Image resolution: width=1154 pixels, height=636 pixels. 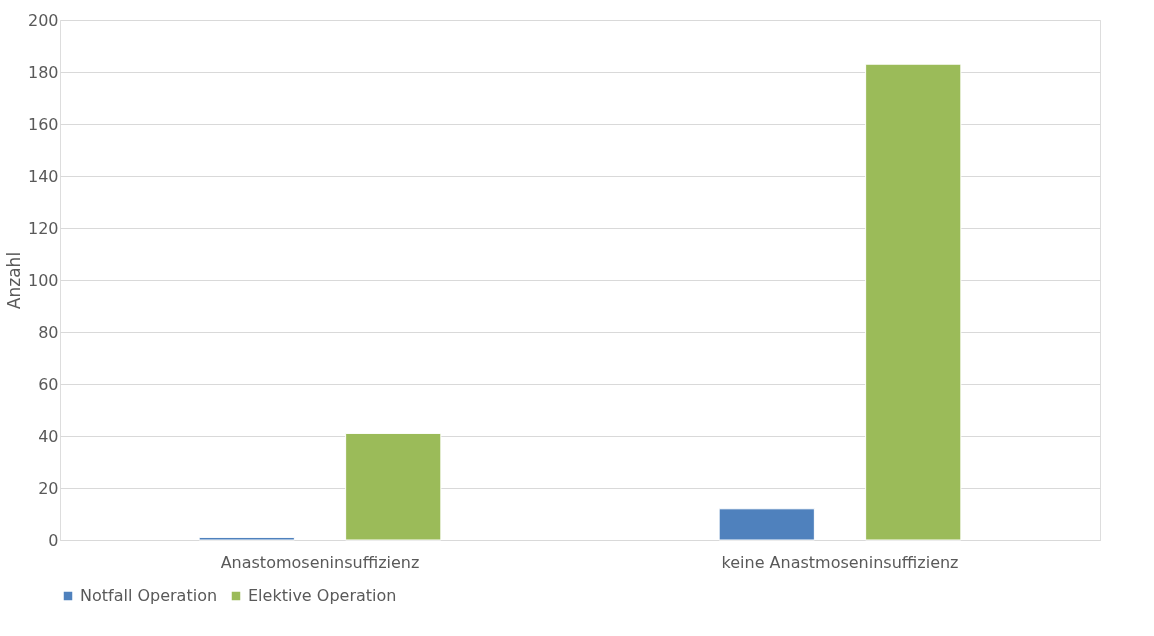 I want to click on y-tick-label: 200, so click(x=43, y=20).